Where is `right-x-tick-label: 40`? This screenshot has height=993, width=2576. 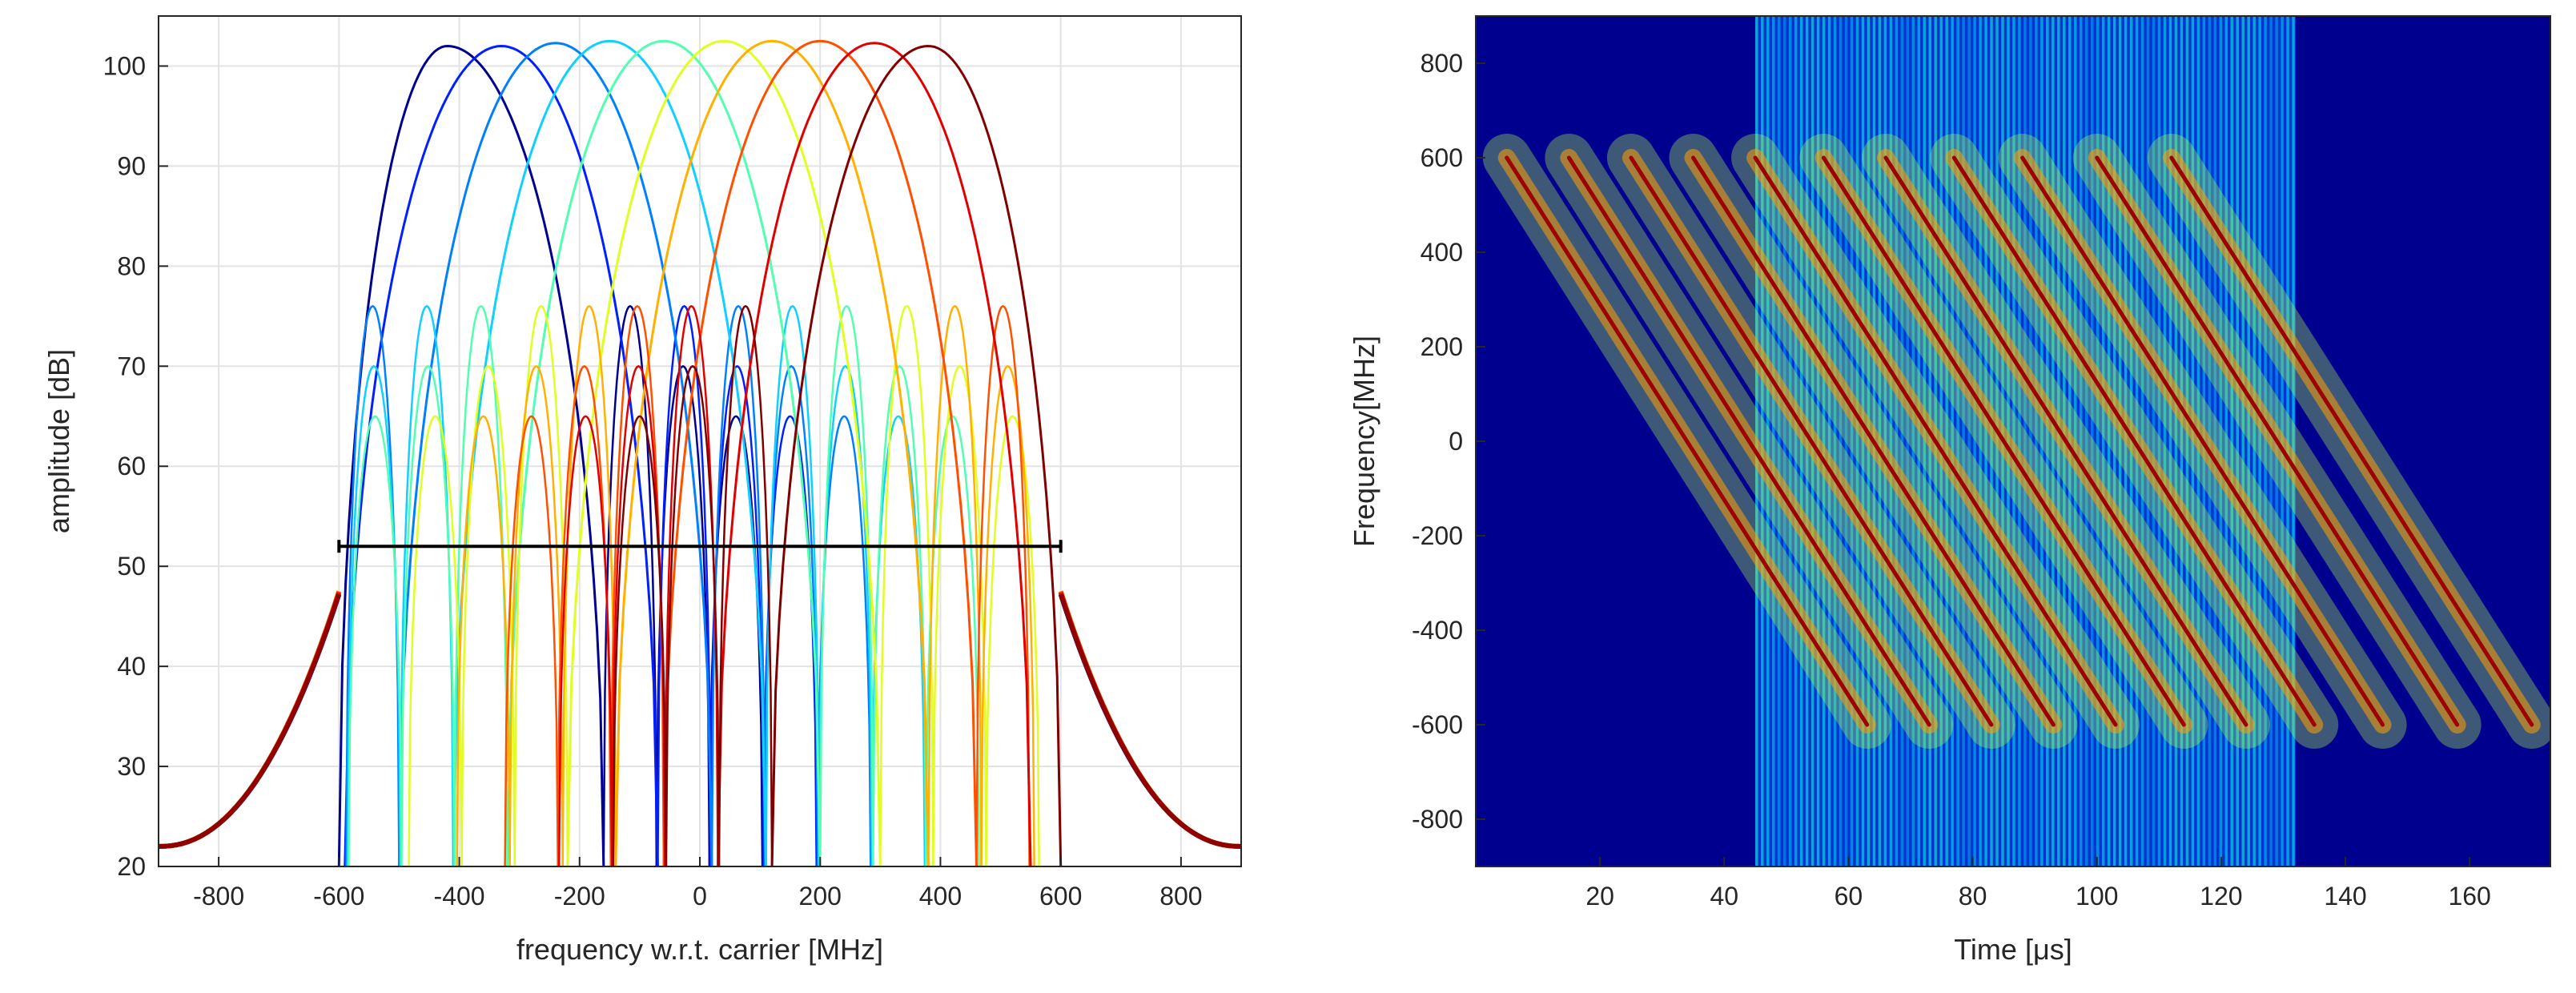
right-x-tick-label: 40 is located at coordinates (1724, 896).